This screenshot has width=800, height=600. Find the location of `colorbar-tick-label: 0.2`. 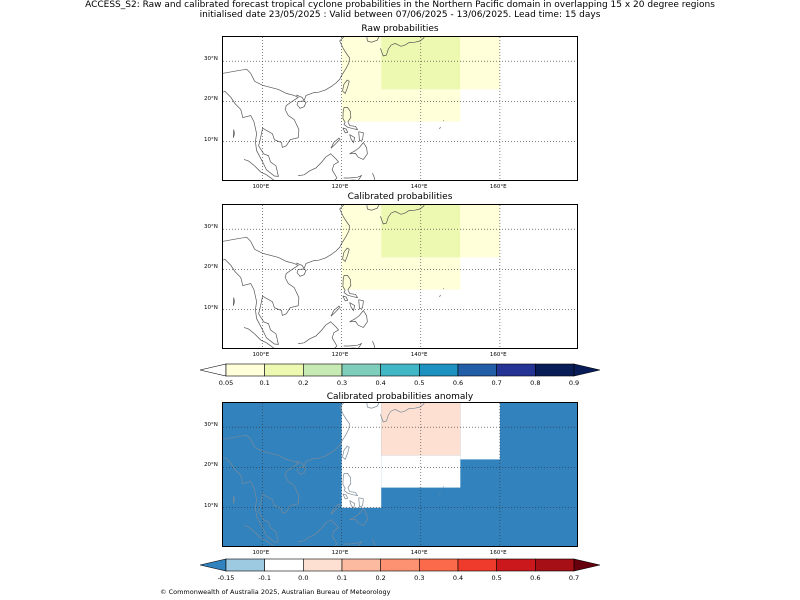

colorbar-tick-label: 0.2 is located at coordinates (380, 578).